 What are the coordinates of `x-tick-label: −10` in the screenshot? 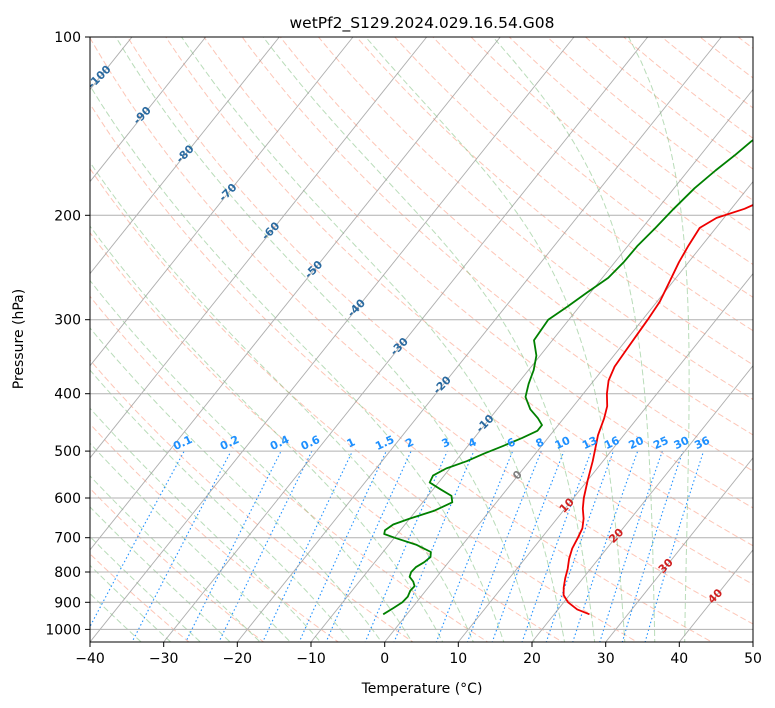 It's located at (311, 659).